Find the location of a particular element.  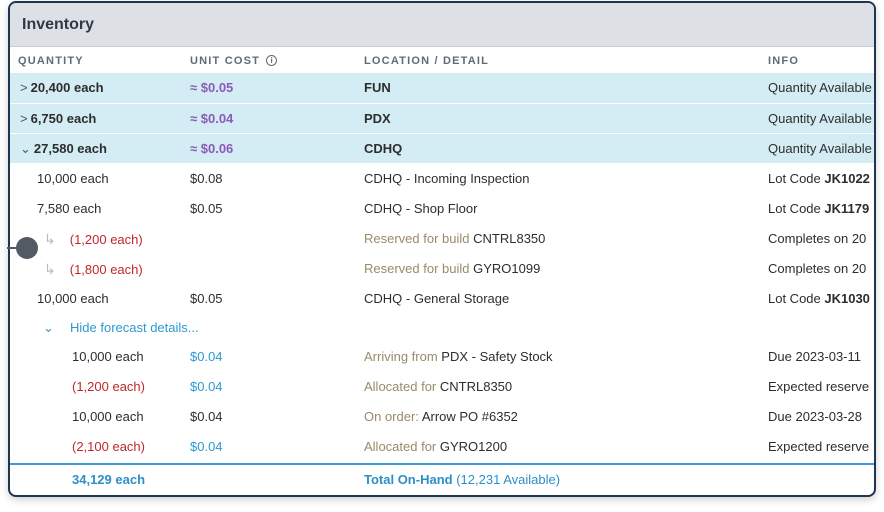

forecast-prefix: On order: is located at coordinates (393, 416).